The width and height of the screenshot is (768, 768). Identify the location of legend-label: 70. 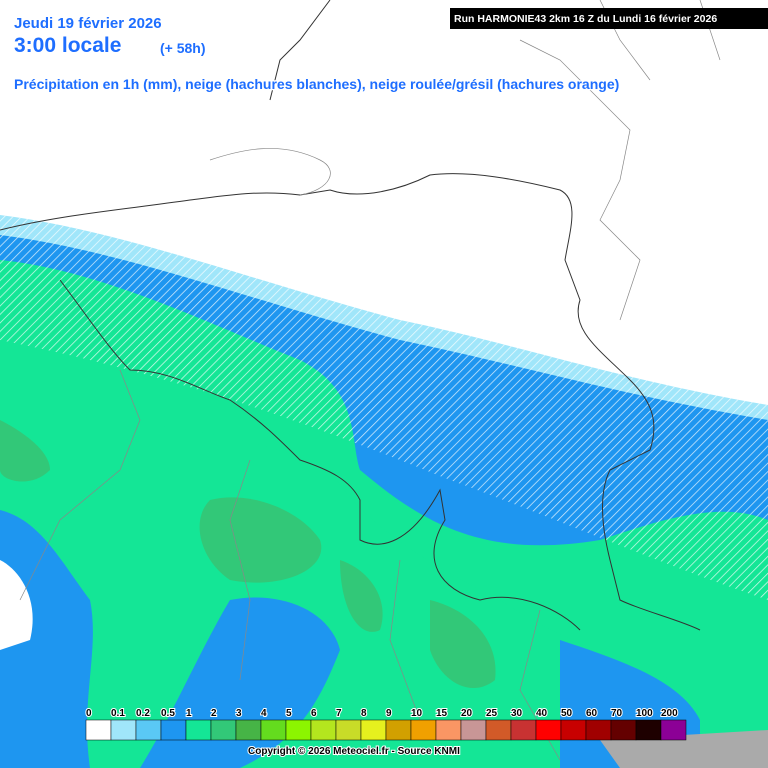
(617, 713).